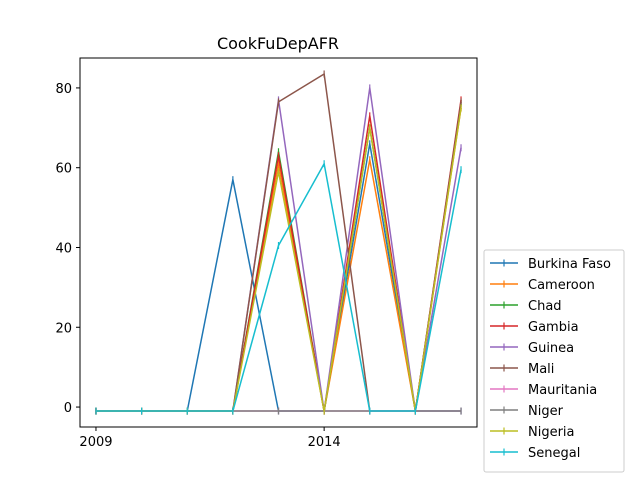  Describe the element at coordinates (95, 442) in the screenshot. I see `x-tick-label: 2009` at that location.